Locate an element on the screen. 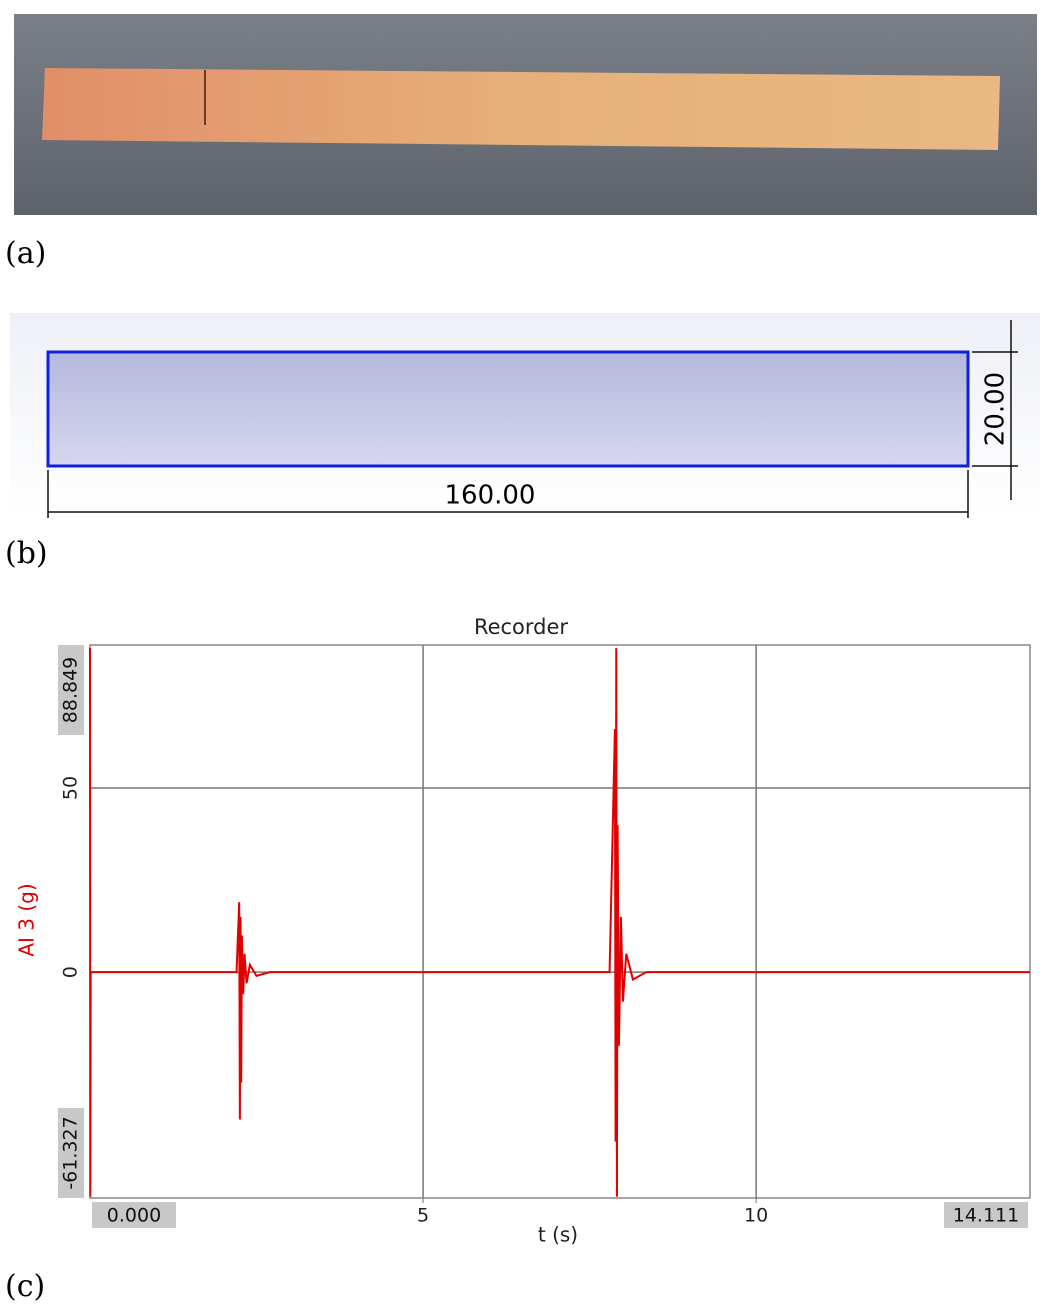 This screenshot has width=1050, height=1310. panel-label: (b) is located at coordinates (26, 553).